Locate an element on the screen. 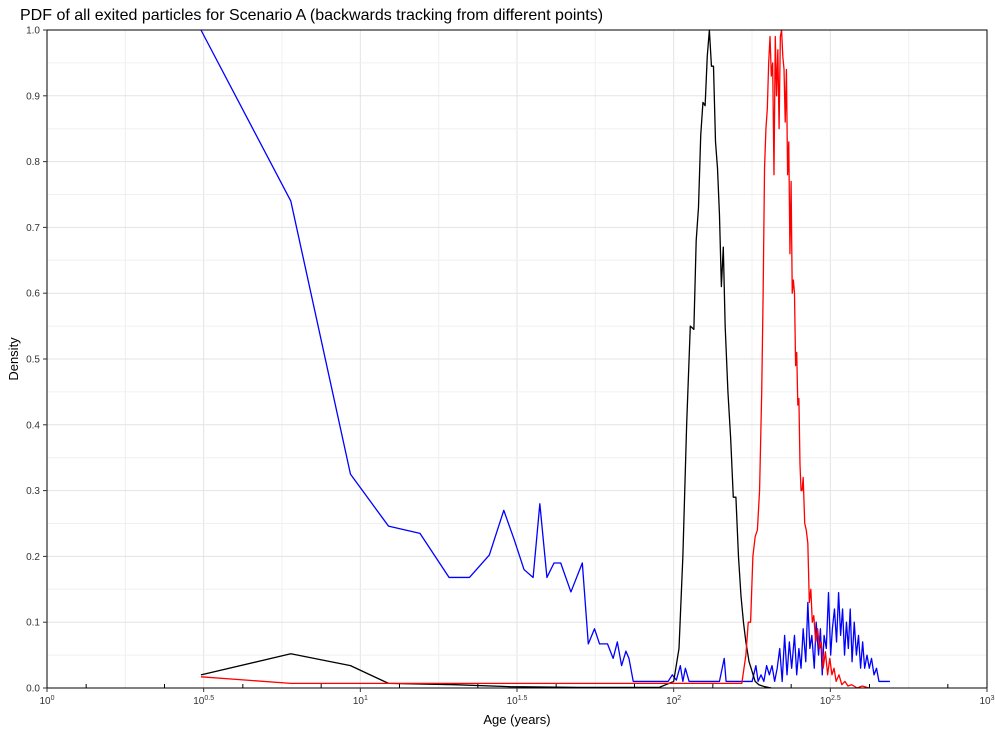 The height and width of the screenshot is (735, 995). y-tick-label: 0.2 is located at coordinates (33, 557).